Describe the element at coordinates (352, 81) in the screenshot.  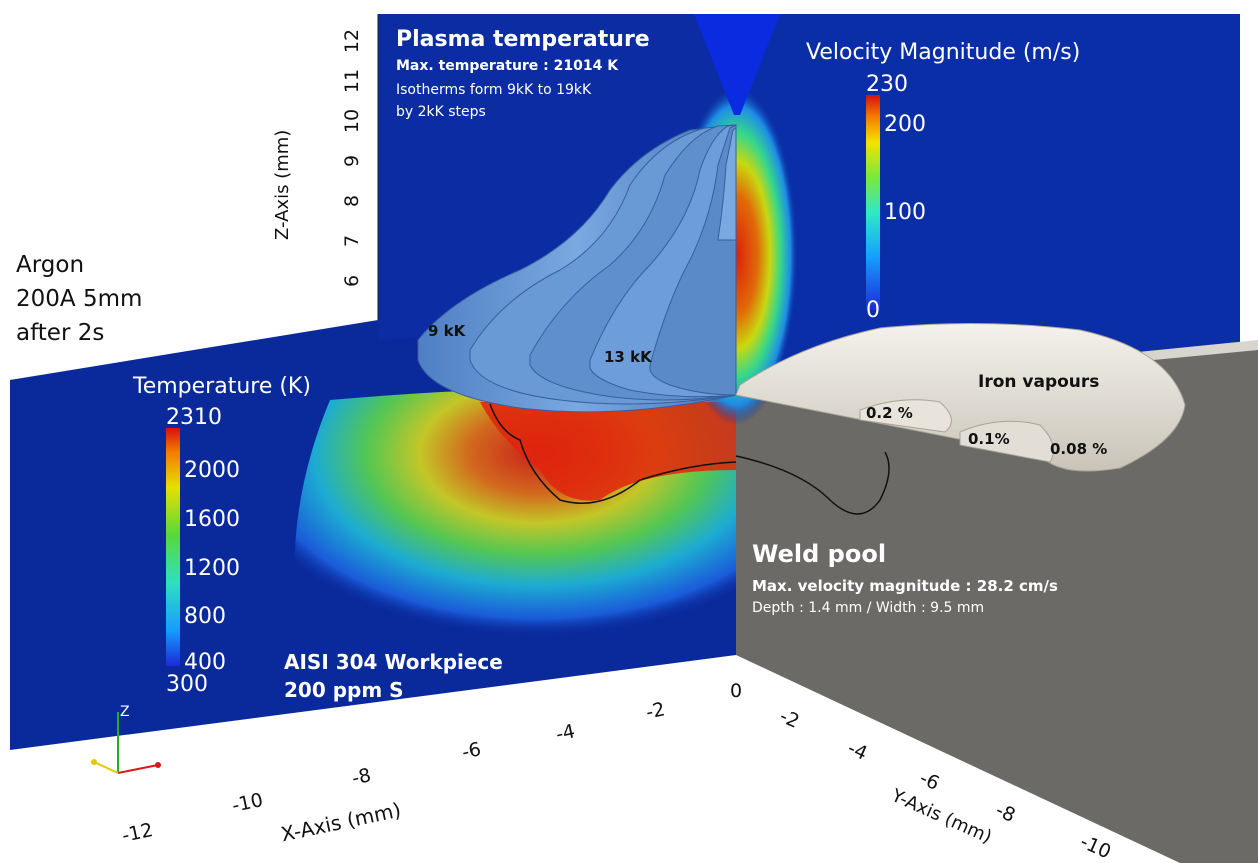
I see `z-tick-11: 11` at that location.